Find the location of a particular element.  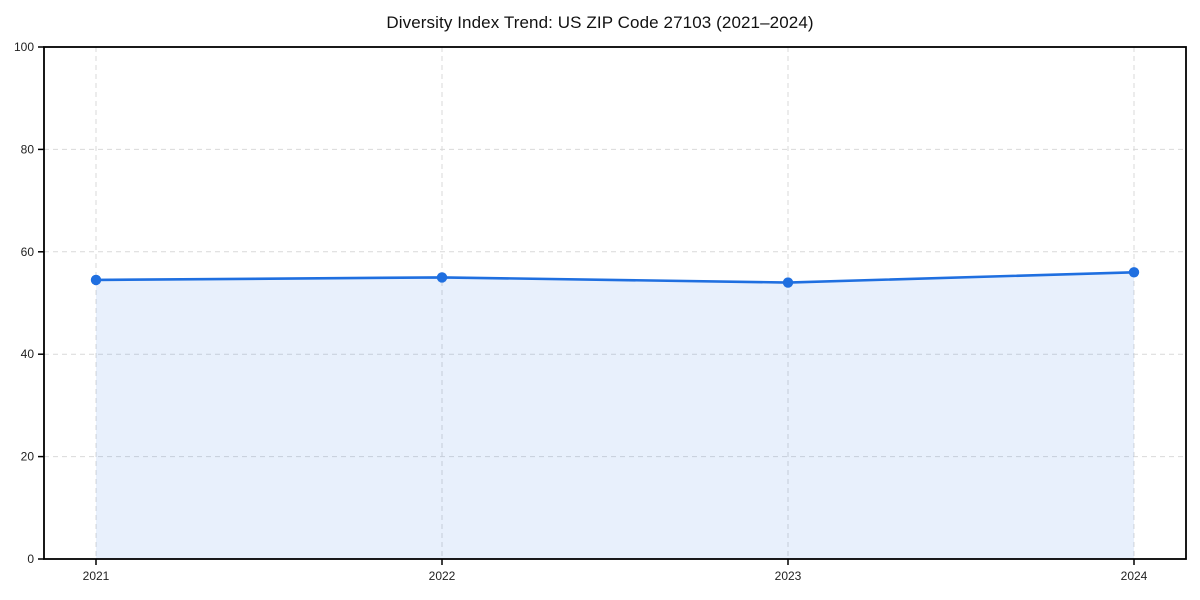

trend-line is located at coordinates (615, 277).